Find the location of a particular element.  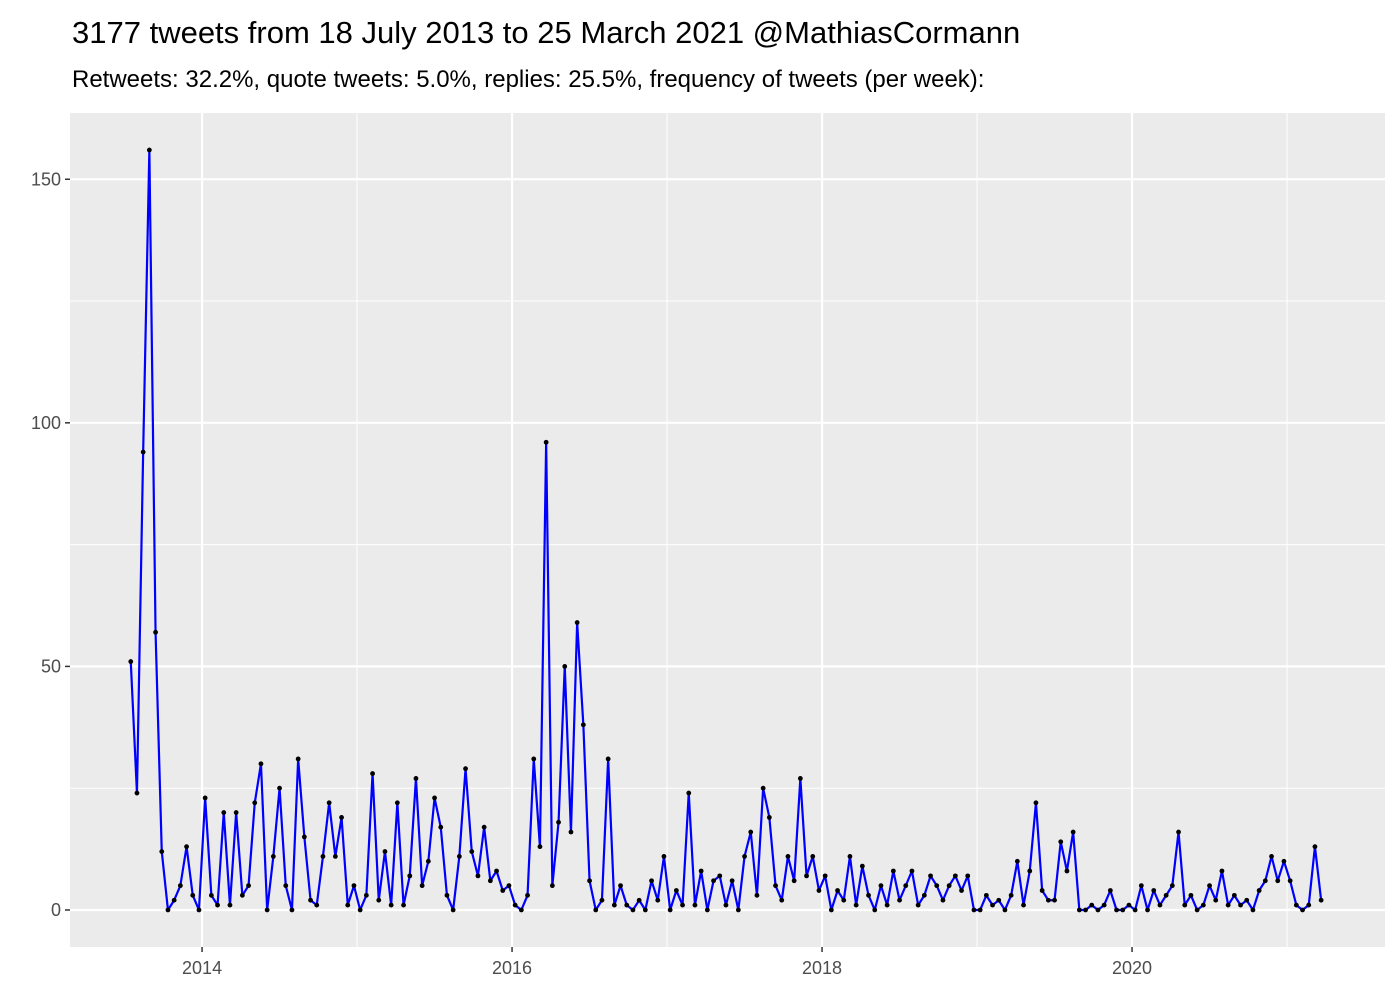

x-tick-label: 2016 is located at coordinates (512, 968).